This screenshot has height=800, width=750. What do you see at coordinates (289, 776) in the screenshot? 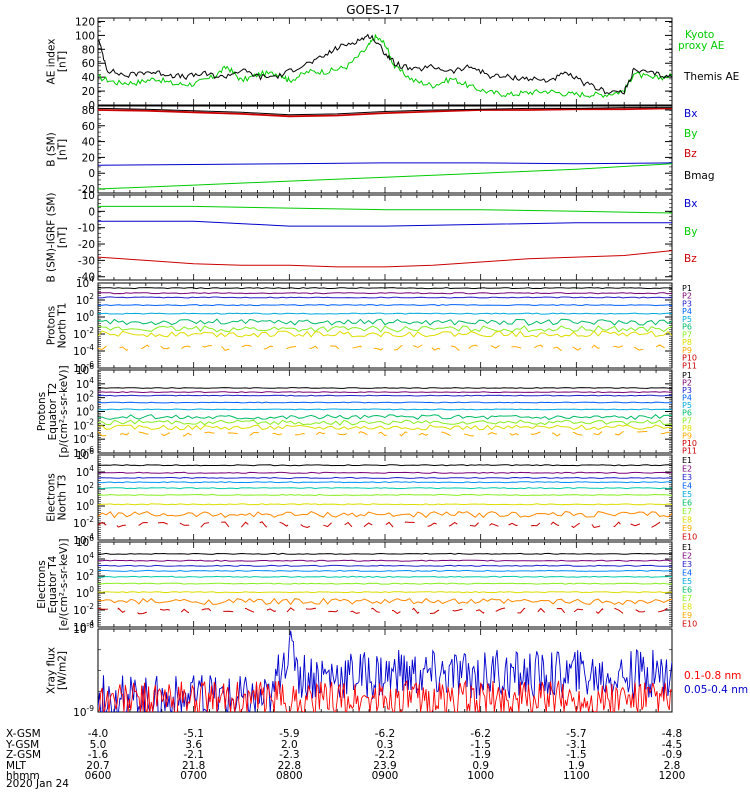
I see `x-tick-label: 0800` at bounding box center [289, 776].